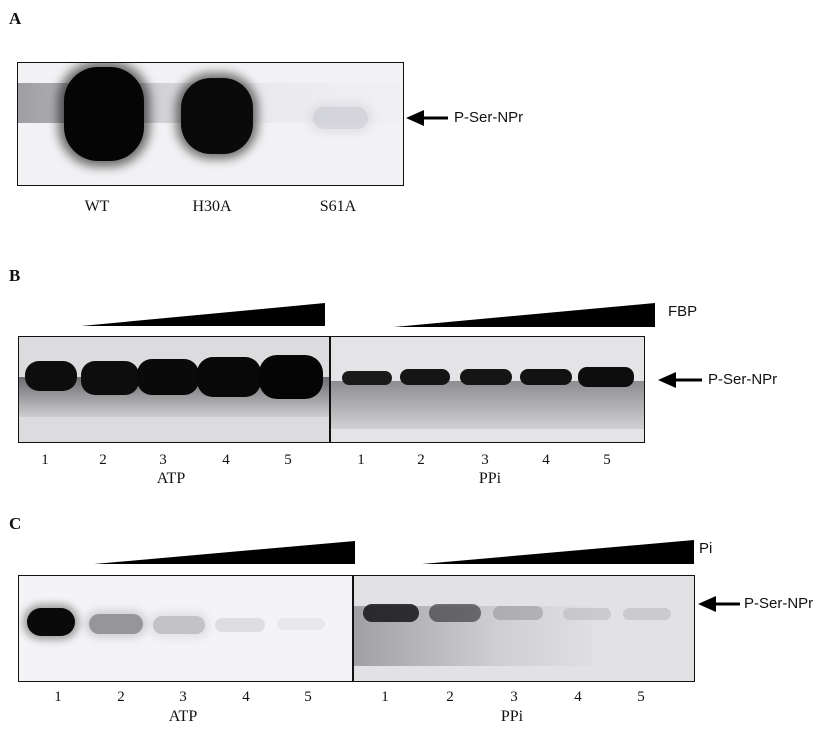  What do you see at coordinates (524, 315) in the screenshot?
I see `panel-b-wedge-right` at bounding box center [524, 315].